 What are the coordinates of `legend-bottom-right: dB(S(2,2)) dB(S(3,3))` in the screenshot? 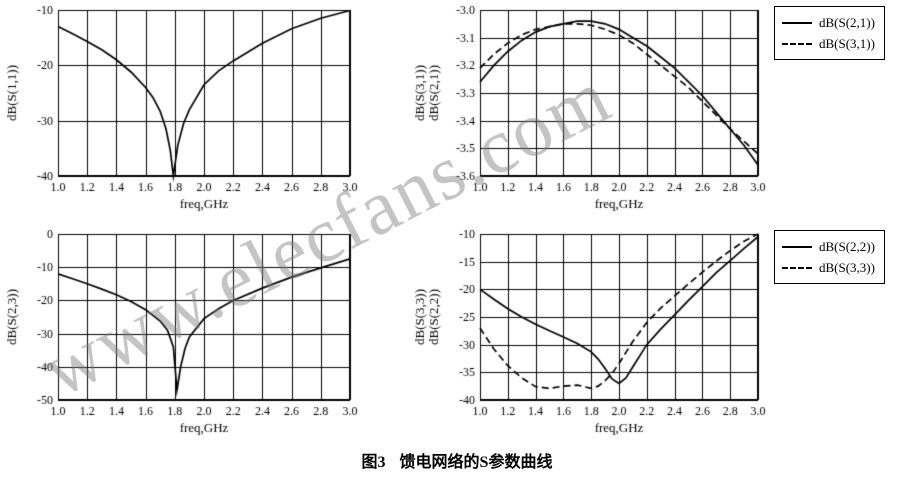 It's located at (829, 257).